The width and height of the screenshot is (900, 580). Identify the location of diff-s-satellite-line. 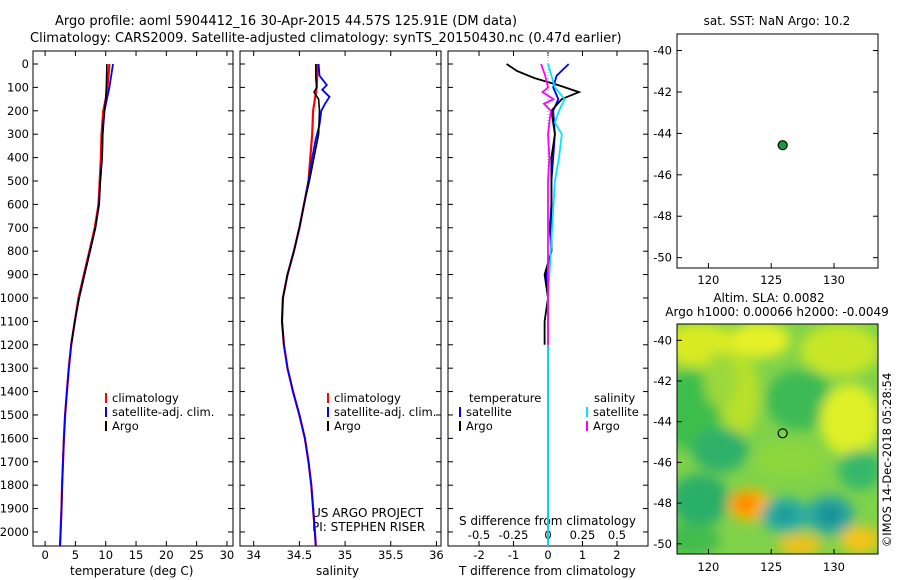
(556, 304).